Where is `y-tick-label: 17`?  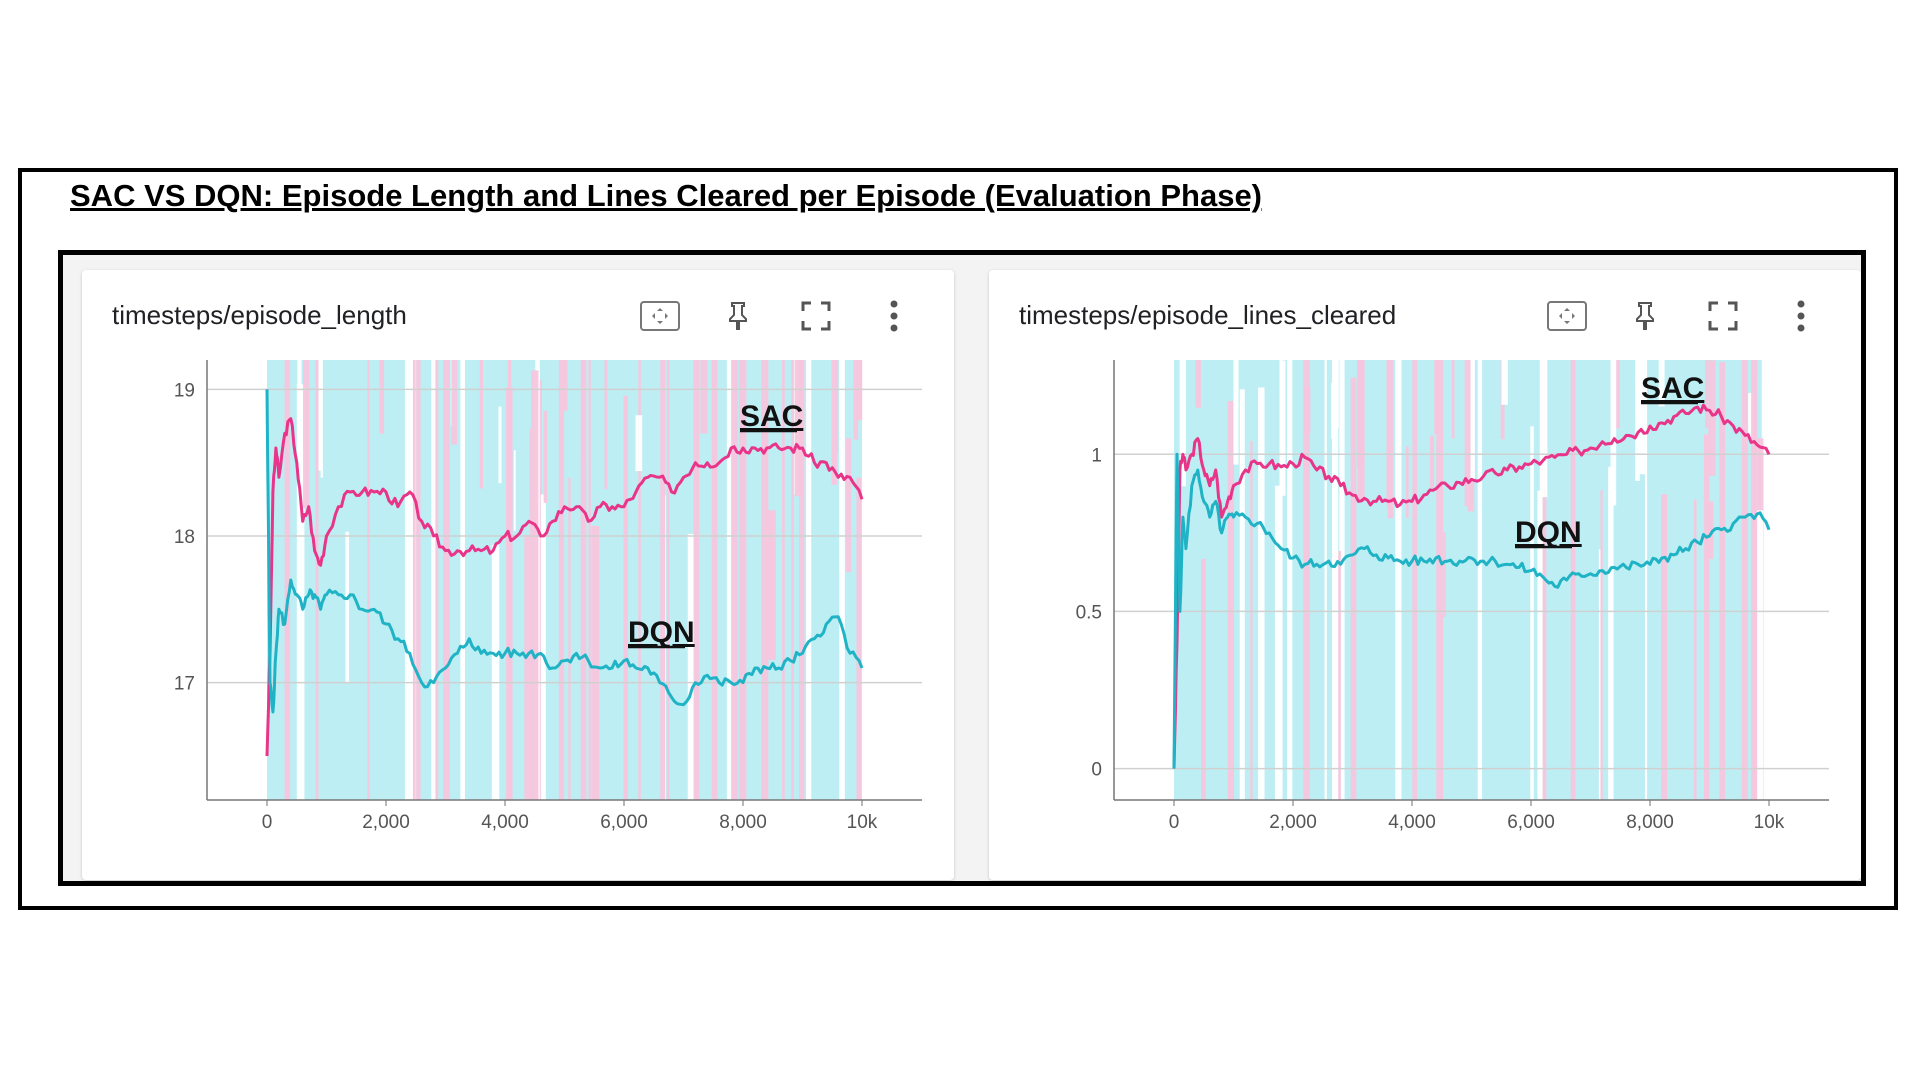 y-tick-label: 17 is located at coordinates (184, 684).